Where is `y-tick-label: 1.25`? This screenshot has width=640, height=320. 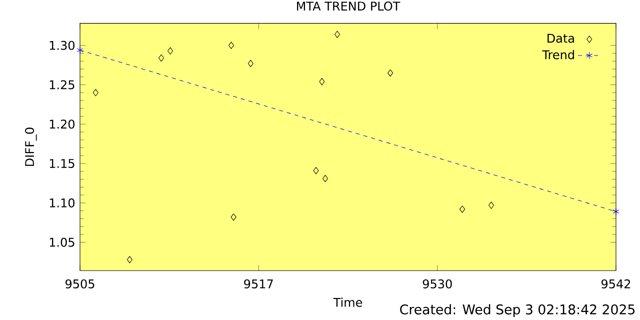 y-tick-label: 1.25 is located at coordinates (62, 85).